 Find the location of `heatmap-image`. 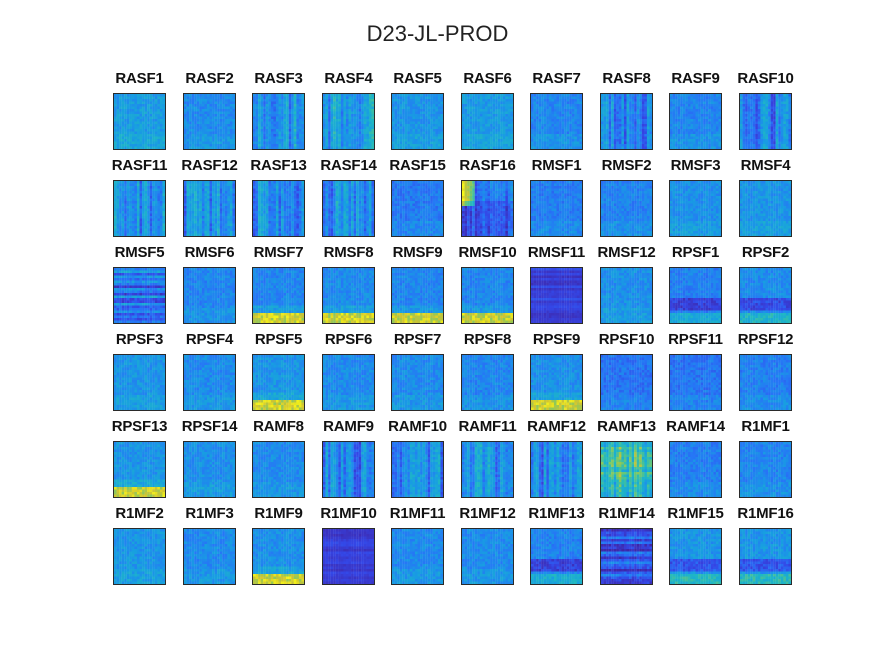

heatmap-image is located at coordinates (556, 121).